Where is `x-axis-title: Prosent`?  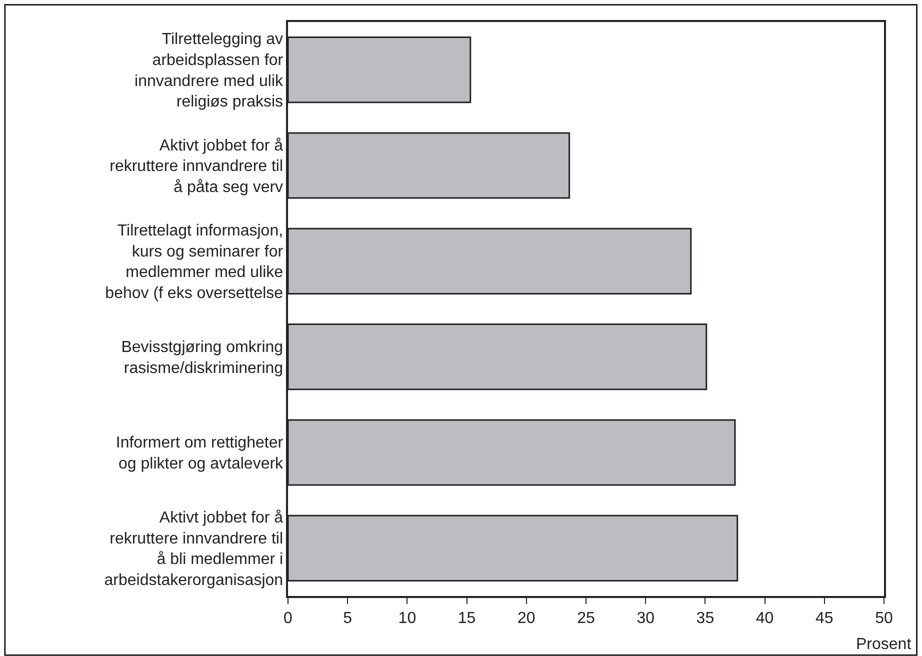 x-axis-title: Prosent is located at coordinates (884, 644).